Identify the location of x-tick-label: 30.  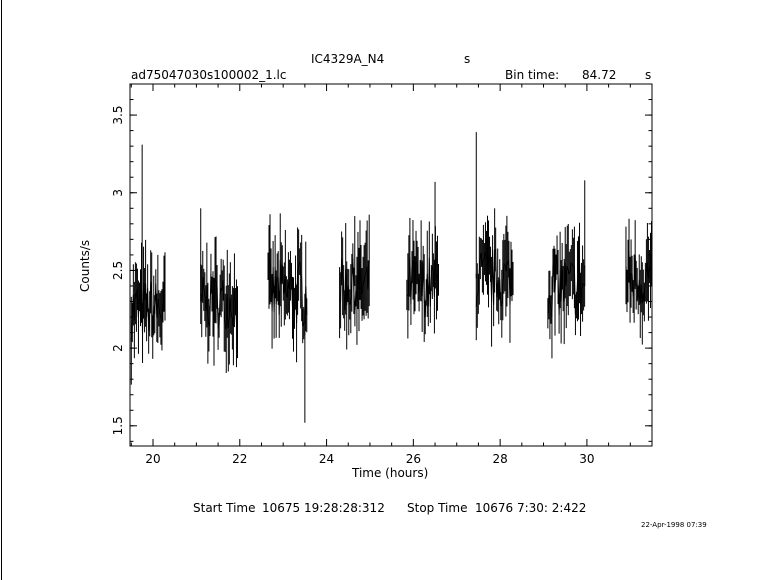
(586, 459).